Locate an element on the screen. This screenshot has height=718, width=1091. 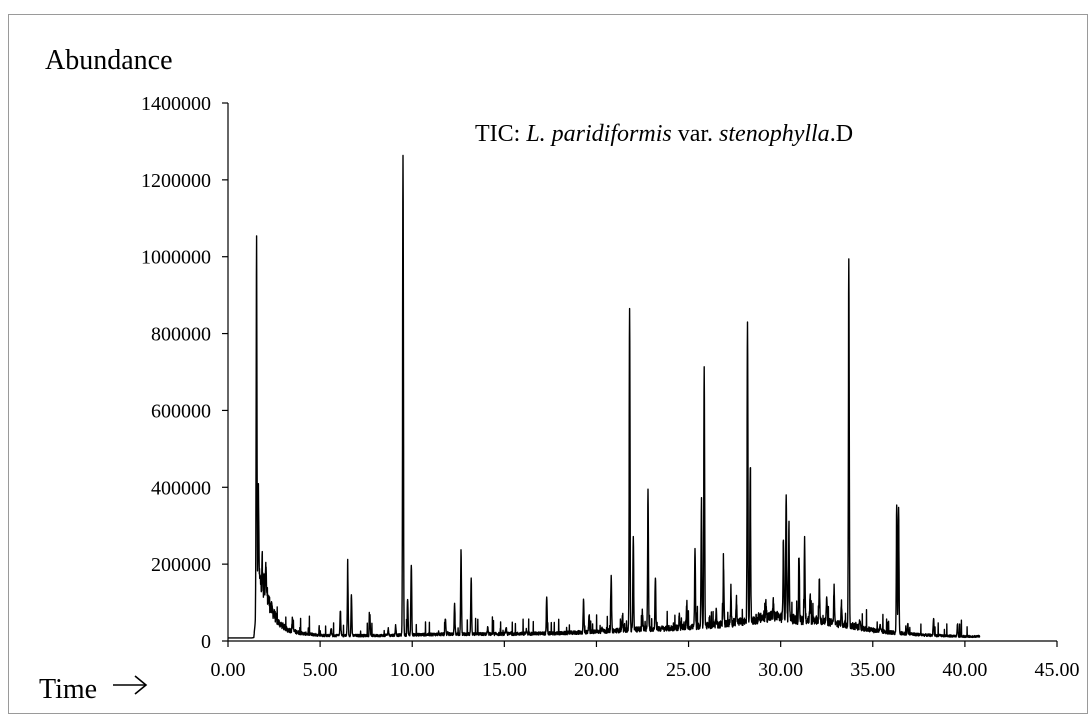
y-tick-label: 1000000 is located at coordinates (176, 258).